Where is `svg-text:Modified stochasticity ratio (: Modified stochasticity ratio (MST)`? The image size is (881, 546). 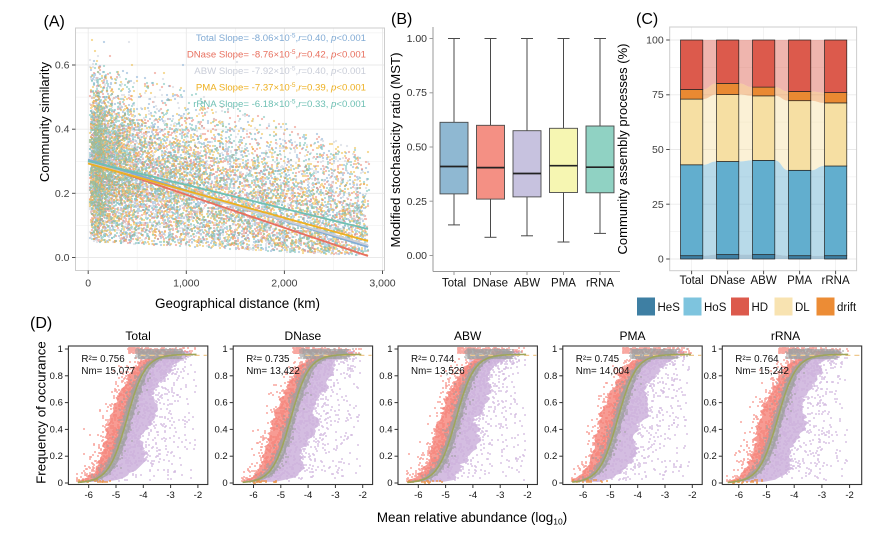
svg-text:Modified stochasticity ratio (: Modified stochasticity ratio (MST) is located at coordinates (395, 150).